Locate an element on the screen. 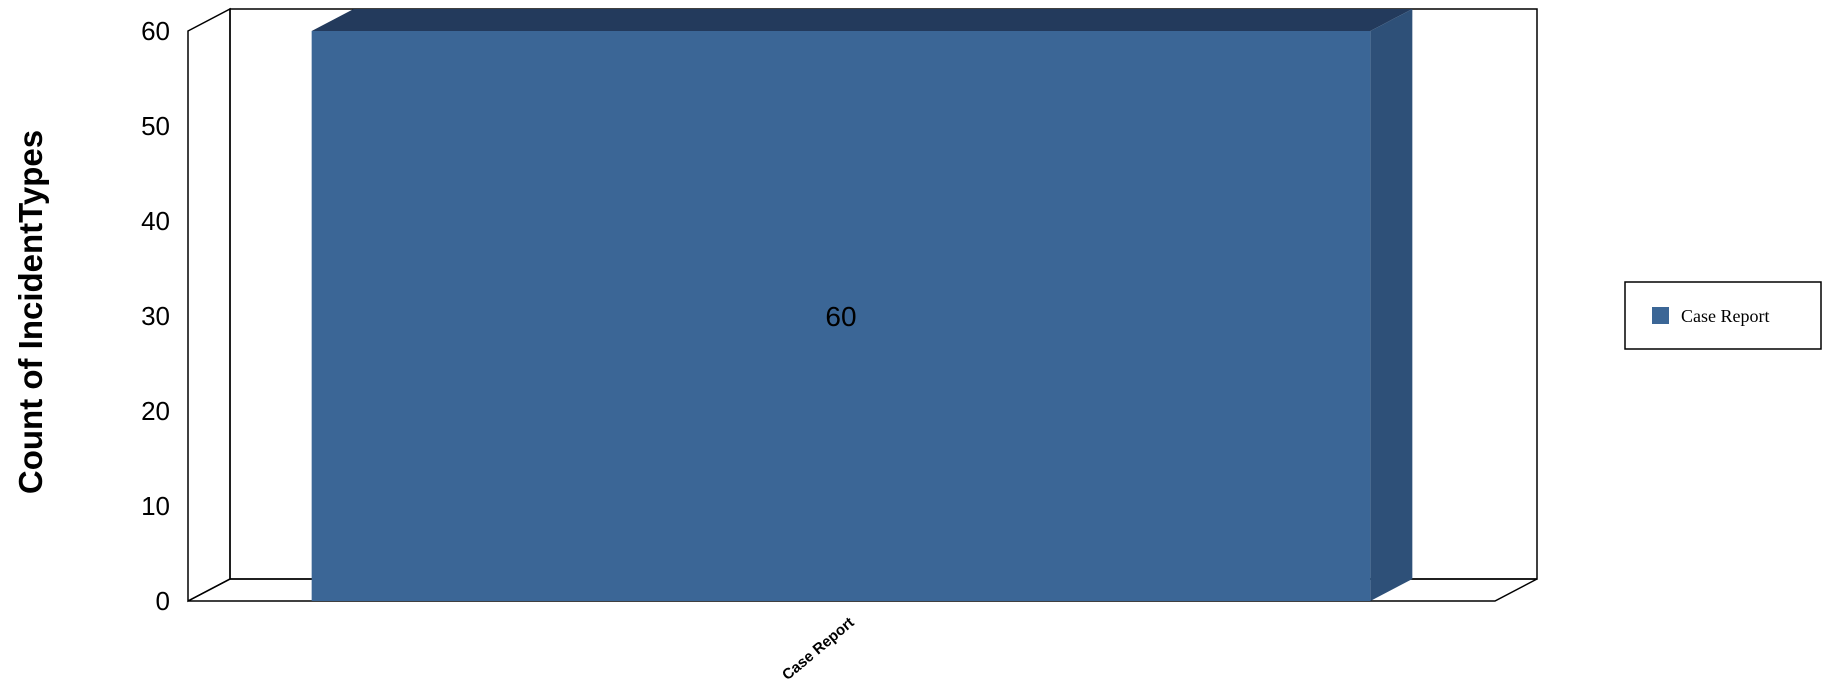  y-axis-title: Count of IncidentTypes is located at coordinates (30, 312).